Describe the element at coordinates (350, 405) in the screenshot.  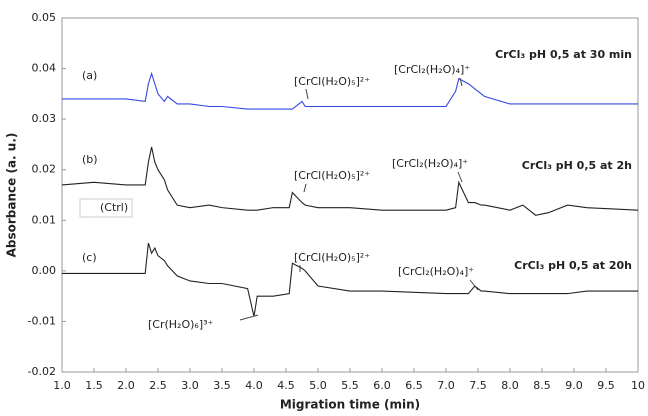
I see `x-axis-title: Migration time (min)` at that location.